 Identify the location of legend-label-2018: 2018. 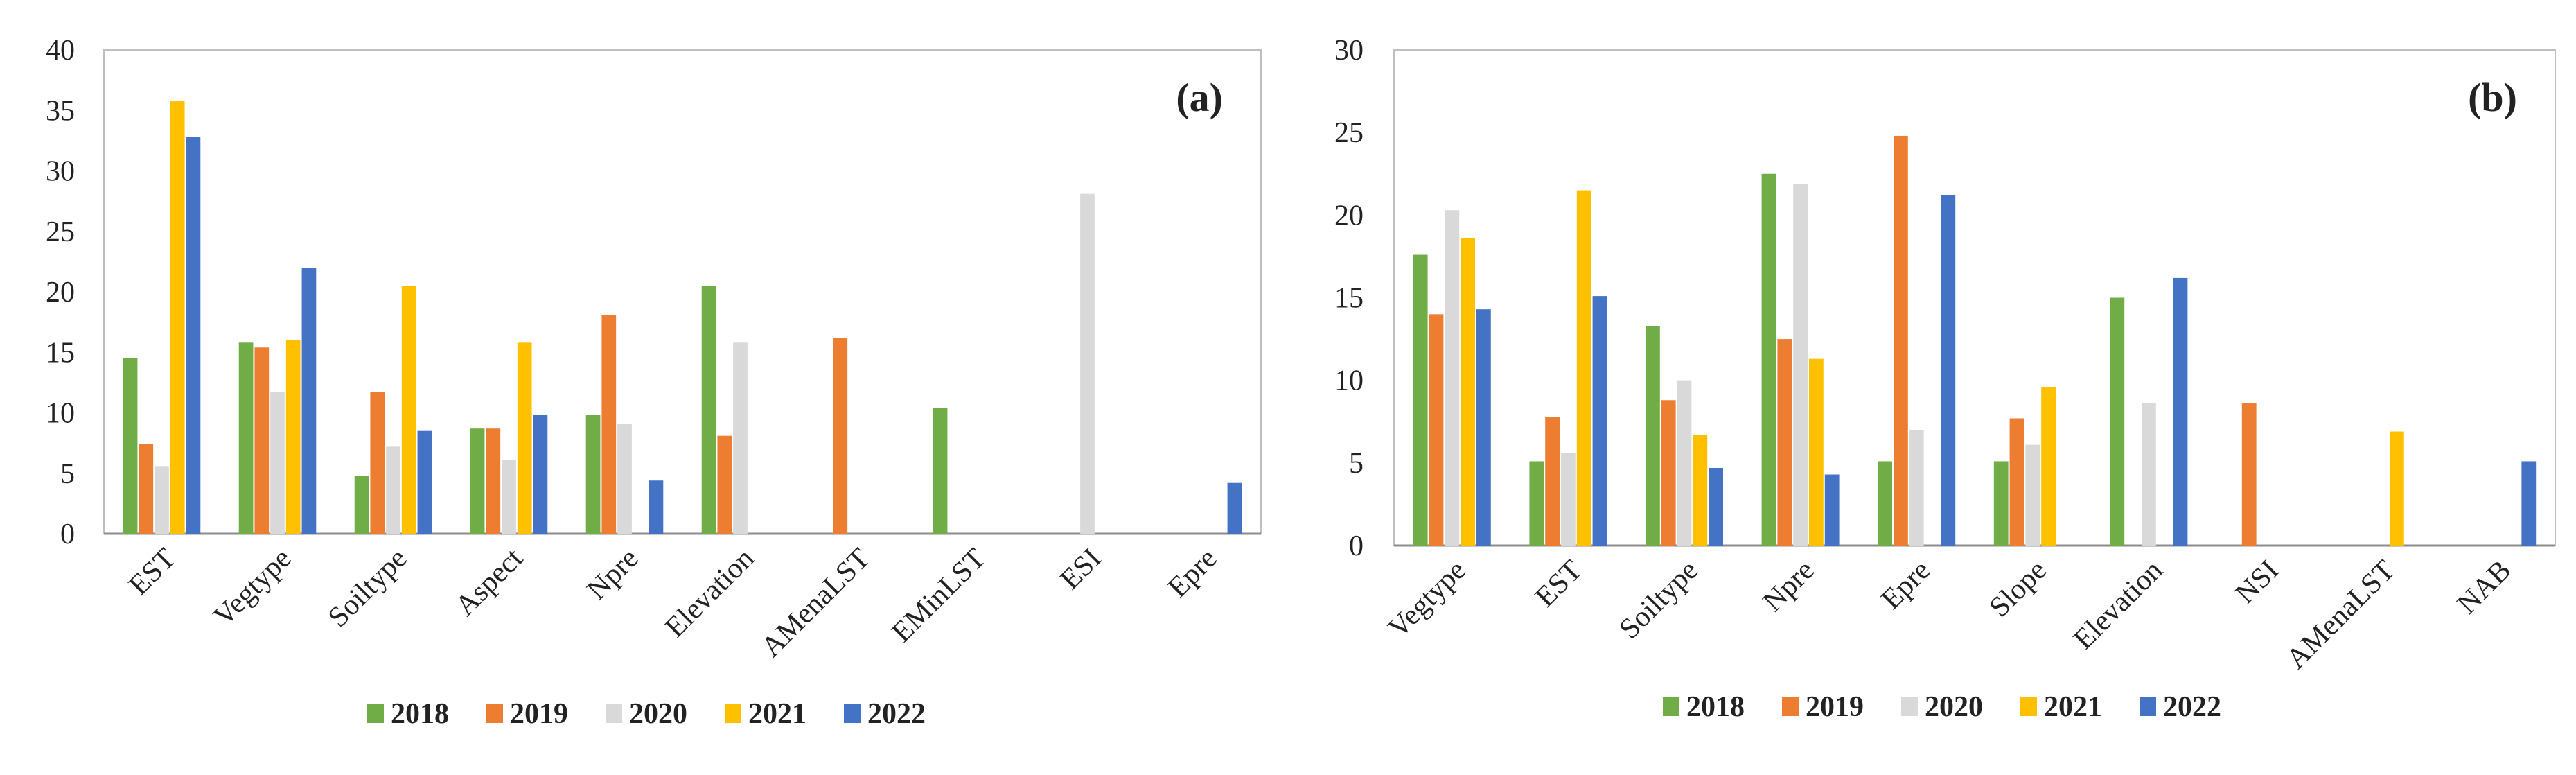
(1715, 707).